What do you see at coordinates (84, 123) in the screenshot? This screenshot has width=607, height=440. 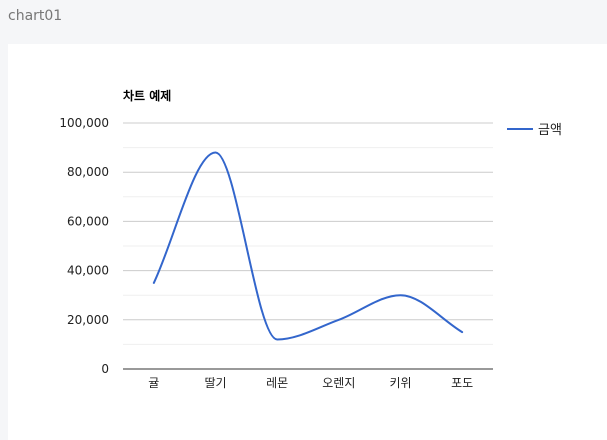 I see `y-tick-label: 100,000` at bounding box center [84, 123].